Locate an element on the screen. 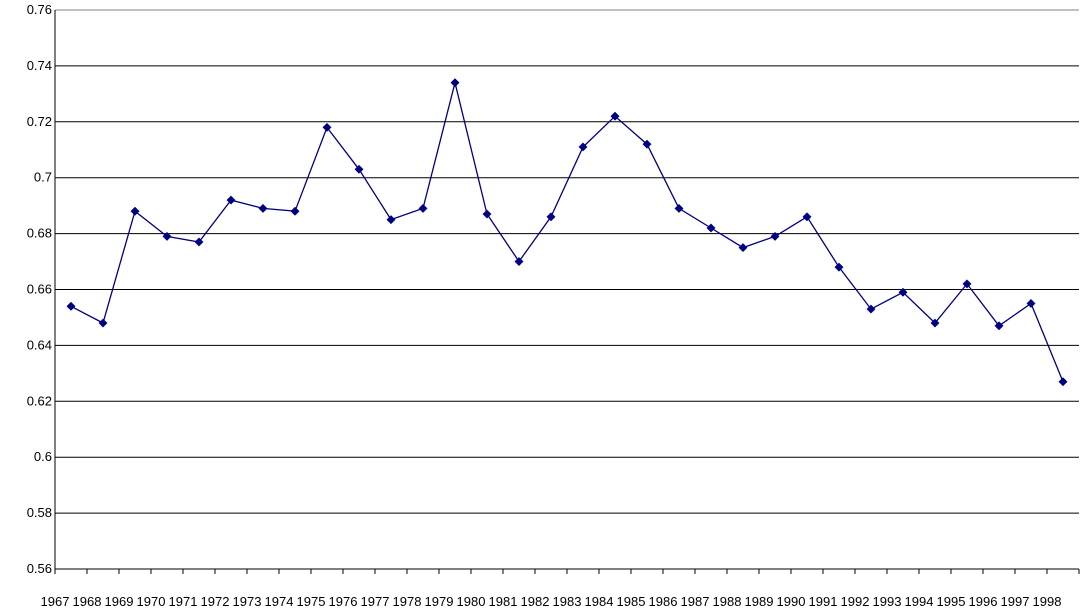  x-tick-label: 1984 is located at coordinates (599, 601).